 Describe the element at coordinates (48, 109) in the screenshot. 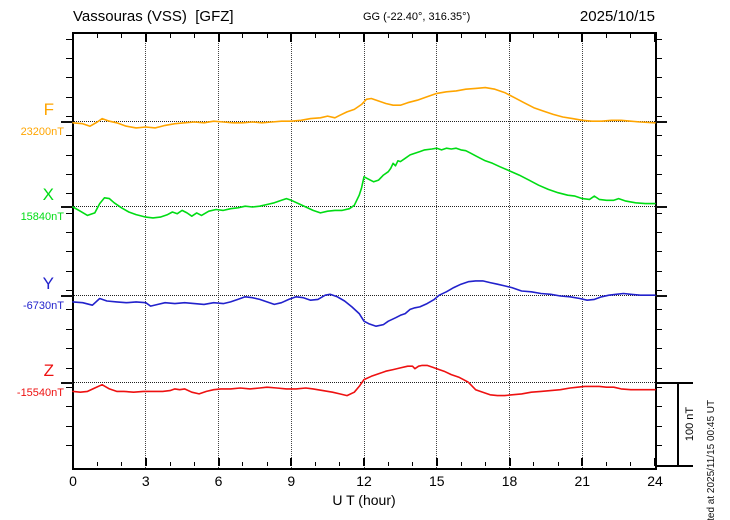

I see `trace-label-F: F` at that location.